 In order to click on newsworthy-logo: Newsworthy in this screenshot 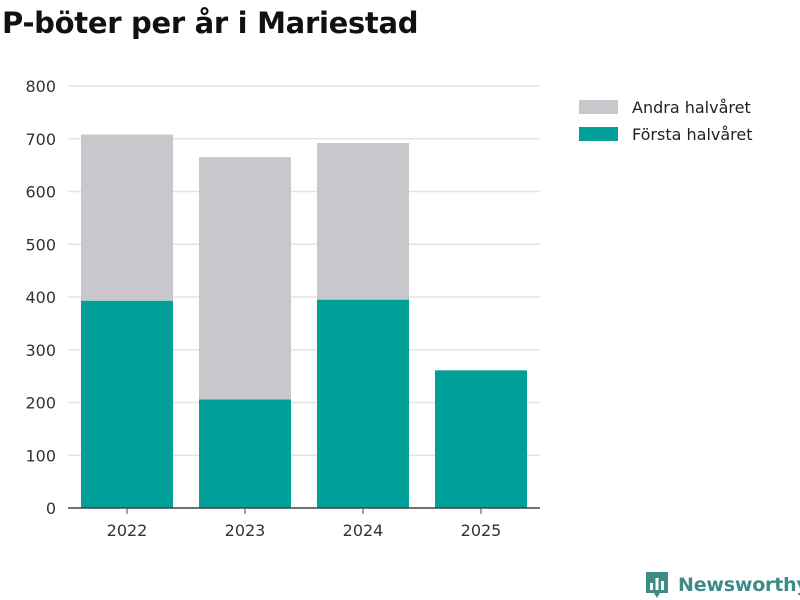, I will do `click(722, 585)`.